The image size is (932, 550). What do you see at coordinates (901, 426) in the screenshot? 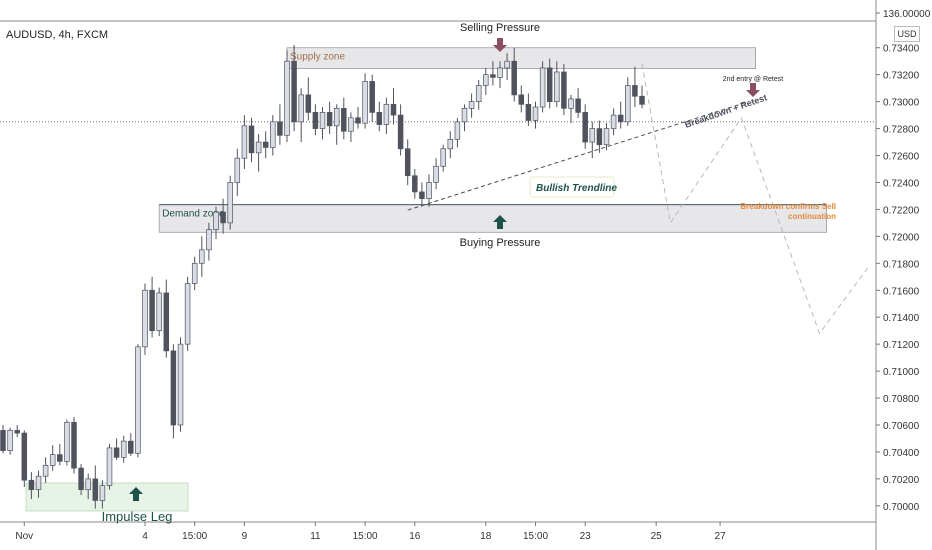
I see `y-tick-label: 0.70600` at bounding box center [901, 426].